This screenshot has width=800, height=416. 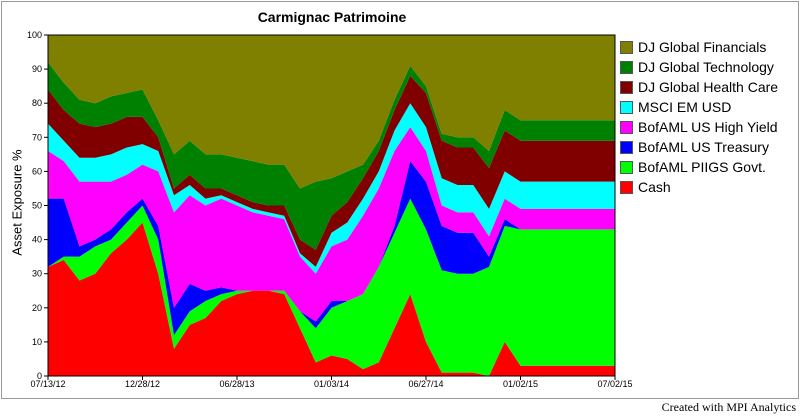 I want to click on y-tick-label: 10, so click(x=37, y=342).